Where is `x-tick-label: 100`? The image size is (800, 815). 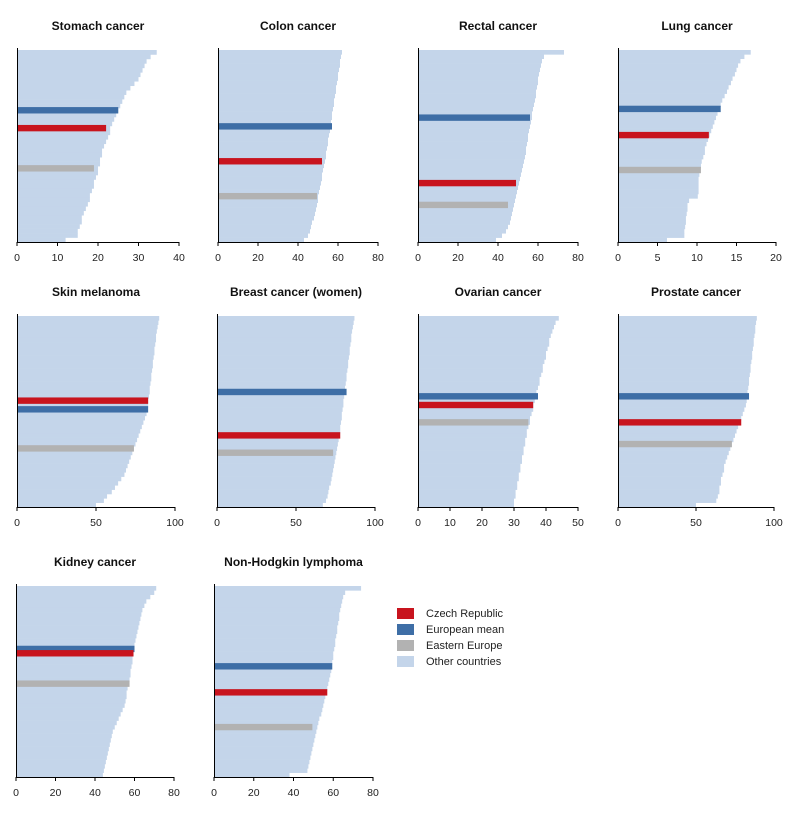 x-tick-label: 100 is located at coordinates (375, 523).